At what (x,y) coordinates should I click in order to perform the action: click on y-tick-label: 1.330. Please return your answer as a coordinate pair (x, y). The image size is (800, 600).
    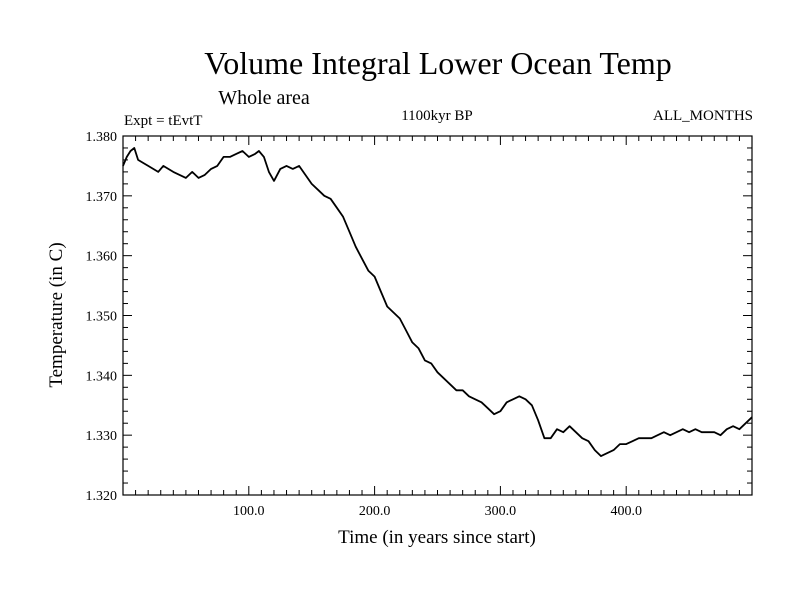
    Looking at the image, I should click on (102, 436).